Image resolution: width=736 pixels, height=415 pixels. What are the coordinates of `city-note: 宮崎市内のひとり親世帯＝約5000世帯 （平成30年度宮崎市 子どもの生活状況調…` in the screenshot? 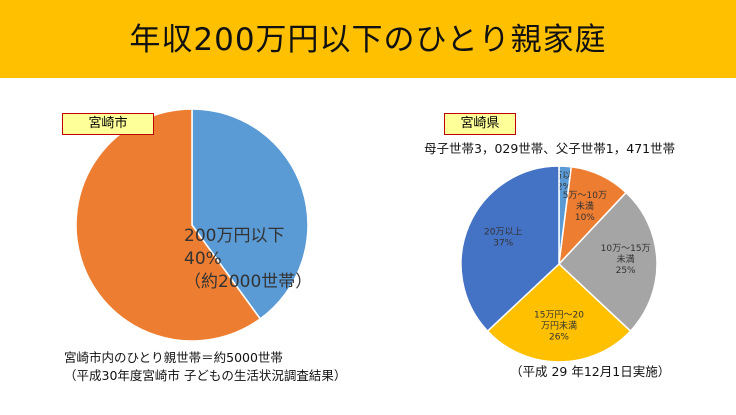 It's located at (205, 367).